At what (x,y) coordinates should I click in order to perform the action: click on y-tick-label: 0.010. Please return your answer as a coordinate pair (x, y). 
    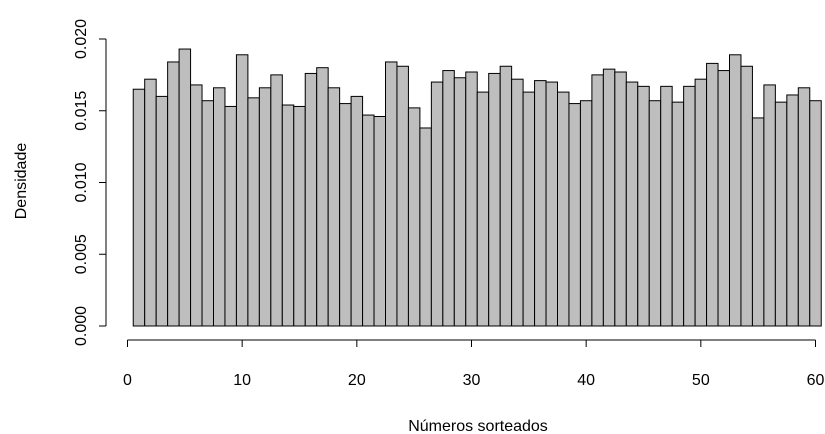
    Looking at the image, I should click on (81, 182).